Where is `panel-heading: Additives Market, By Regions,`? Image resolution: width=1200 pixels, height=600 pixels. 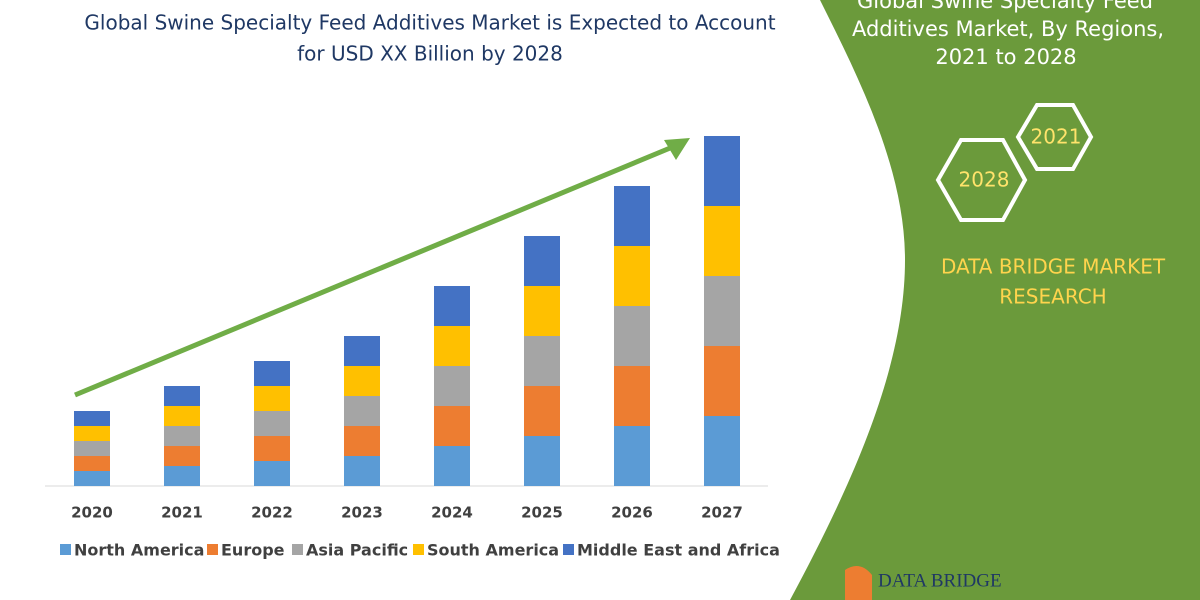 panel-heading: Additives Market, By Regions, is located at coordinates (1008, 29).